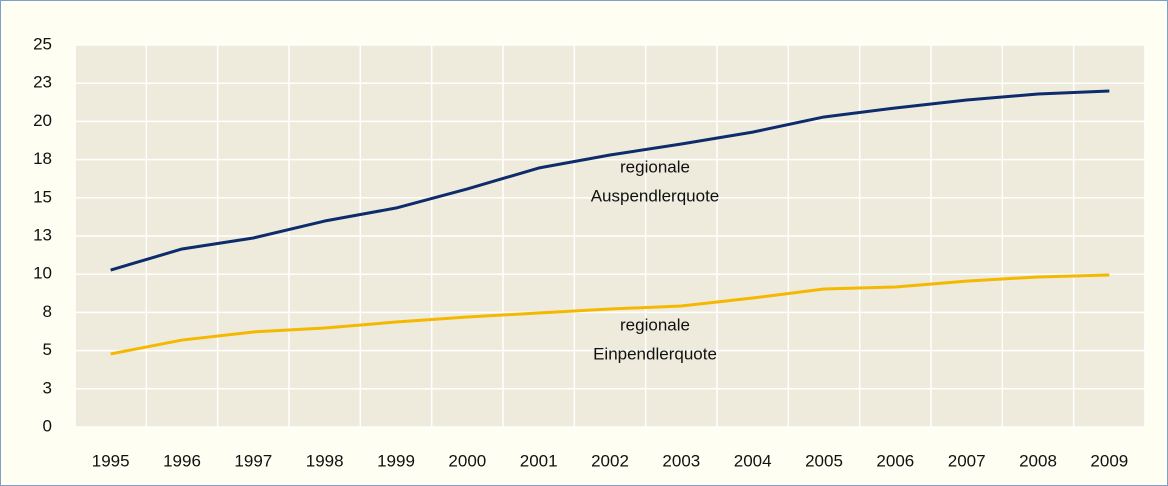 The width and height of the screenshot is (1168, 486). What do you see at coordinates (42, 234) in the screenshot?
I see `y-tick-label: 13` at bounding box center [42, 234].